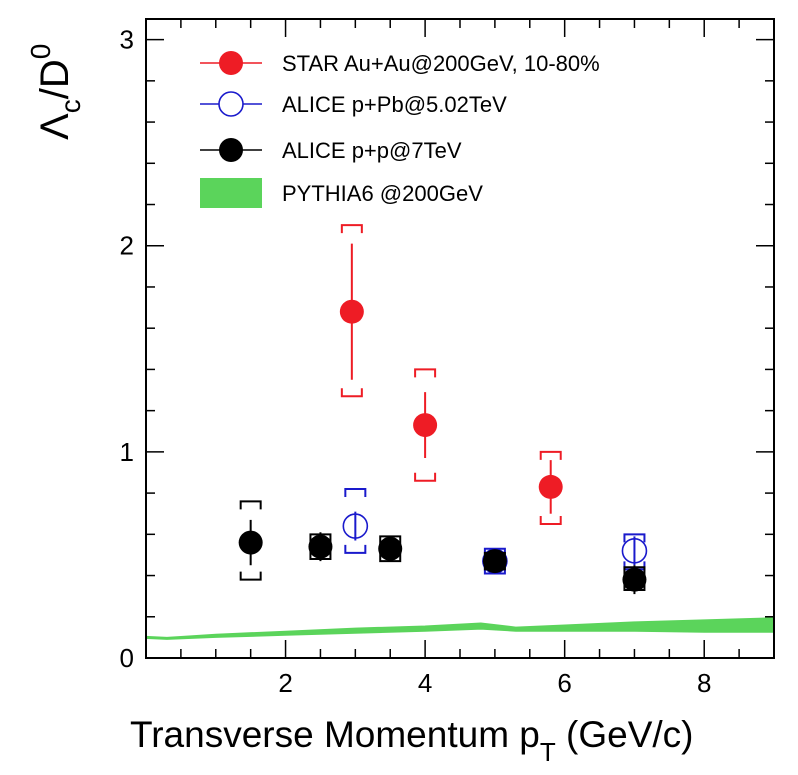 This screenshot has width=798, height=775. I want to click on y-axis-title-sub: c, so click(70, 106).